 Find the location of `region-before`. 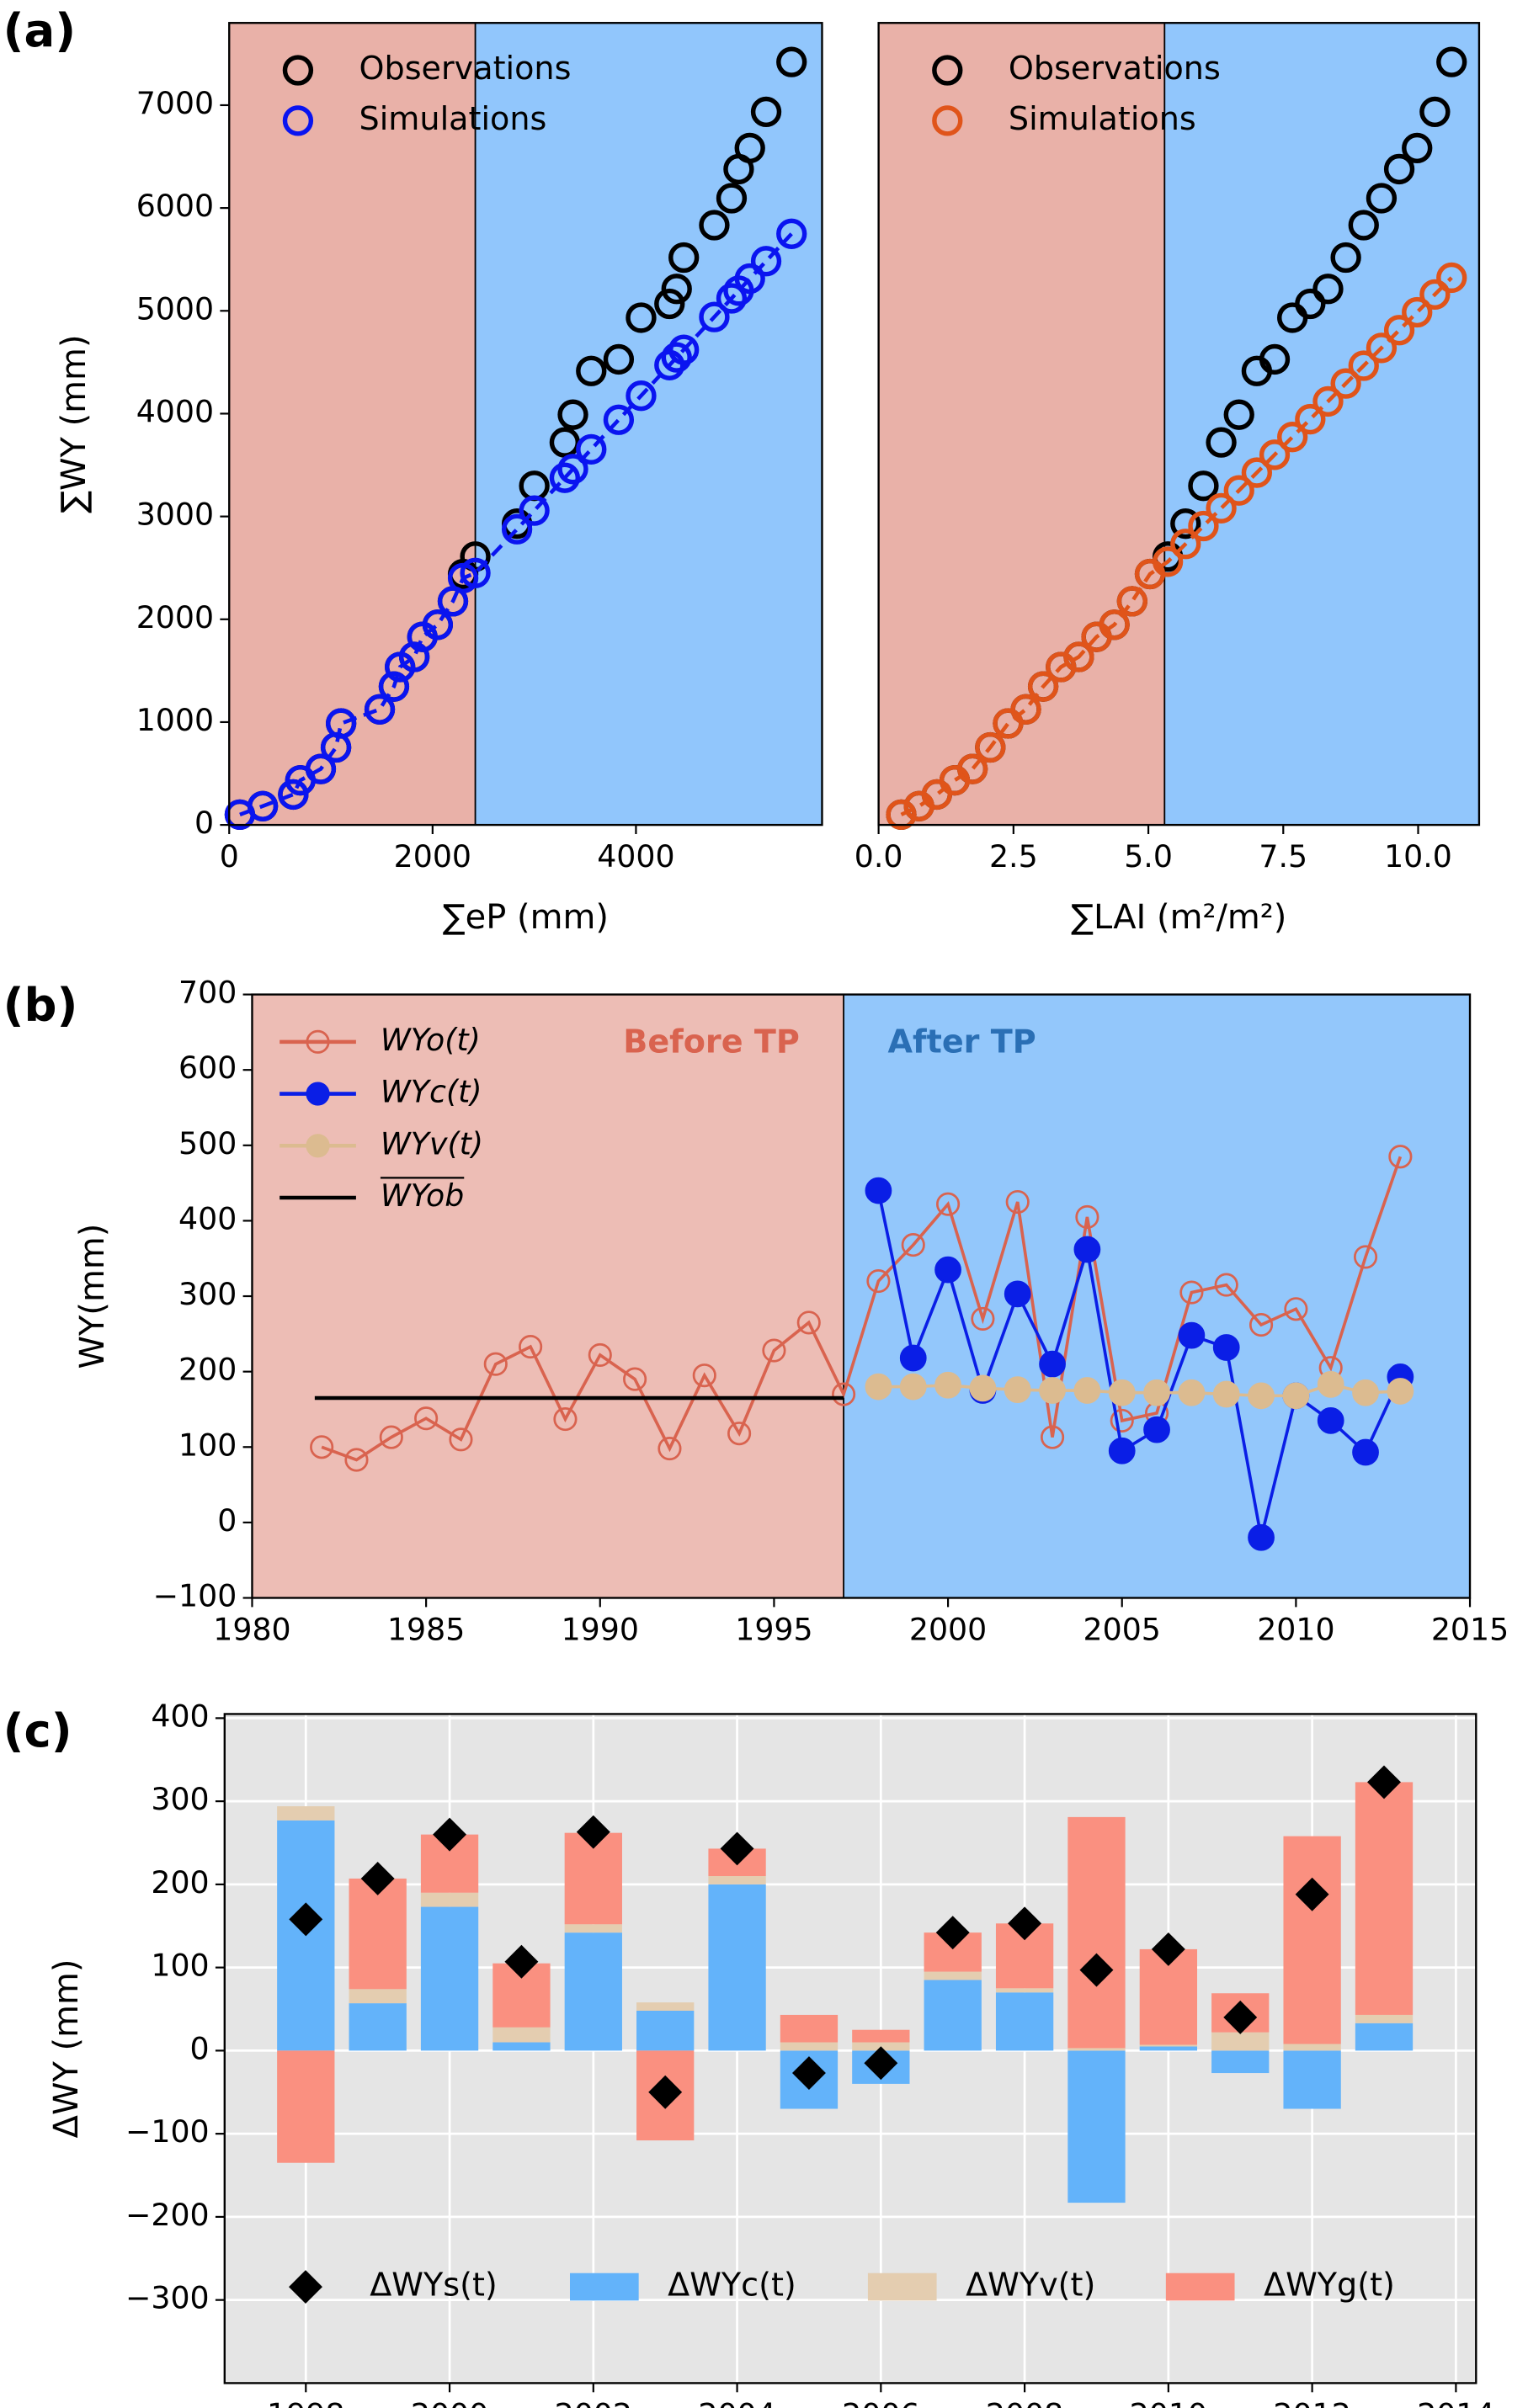

region-before is located at coordinates (1022, 424).